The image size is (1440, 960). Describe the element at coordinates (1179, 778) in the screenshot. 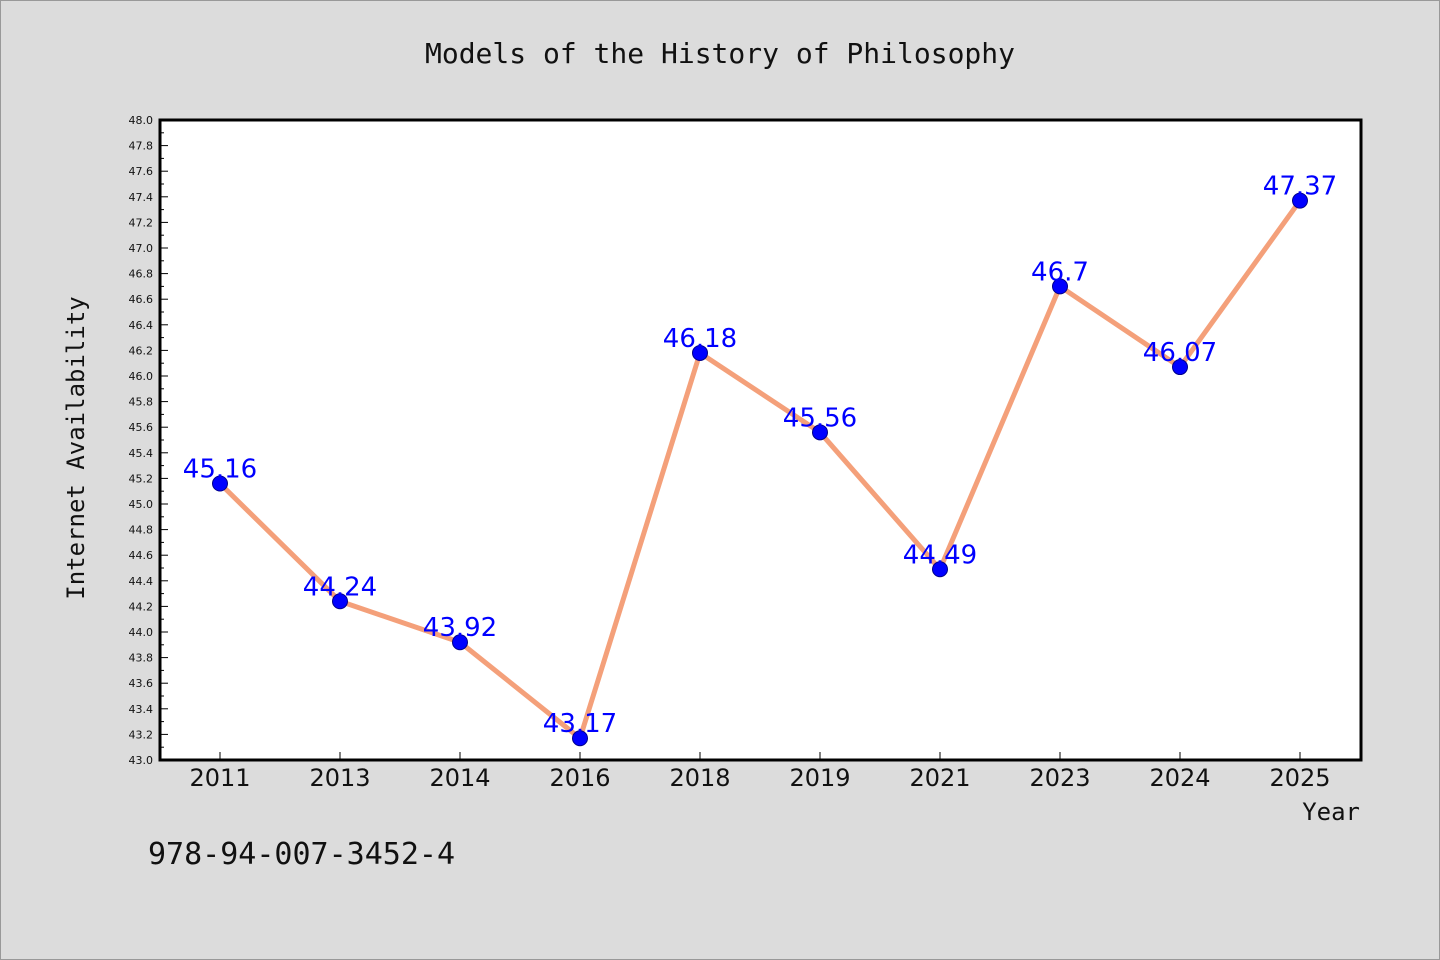

I see `x-tick-label: 2024` at that location.